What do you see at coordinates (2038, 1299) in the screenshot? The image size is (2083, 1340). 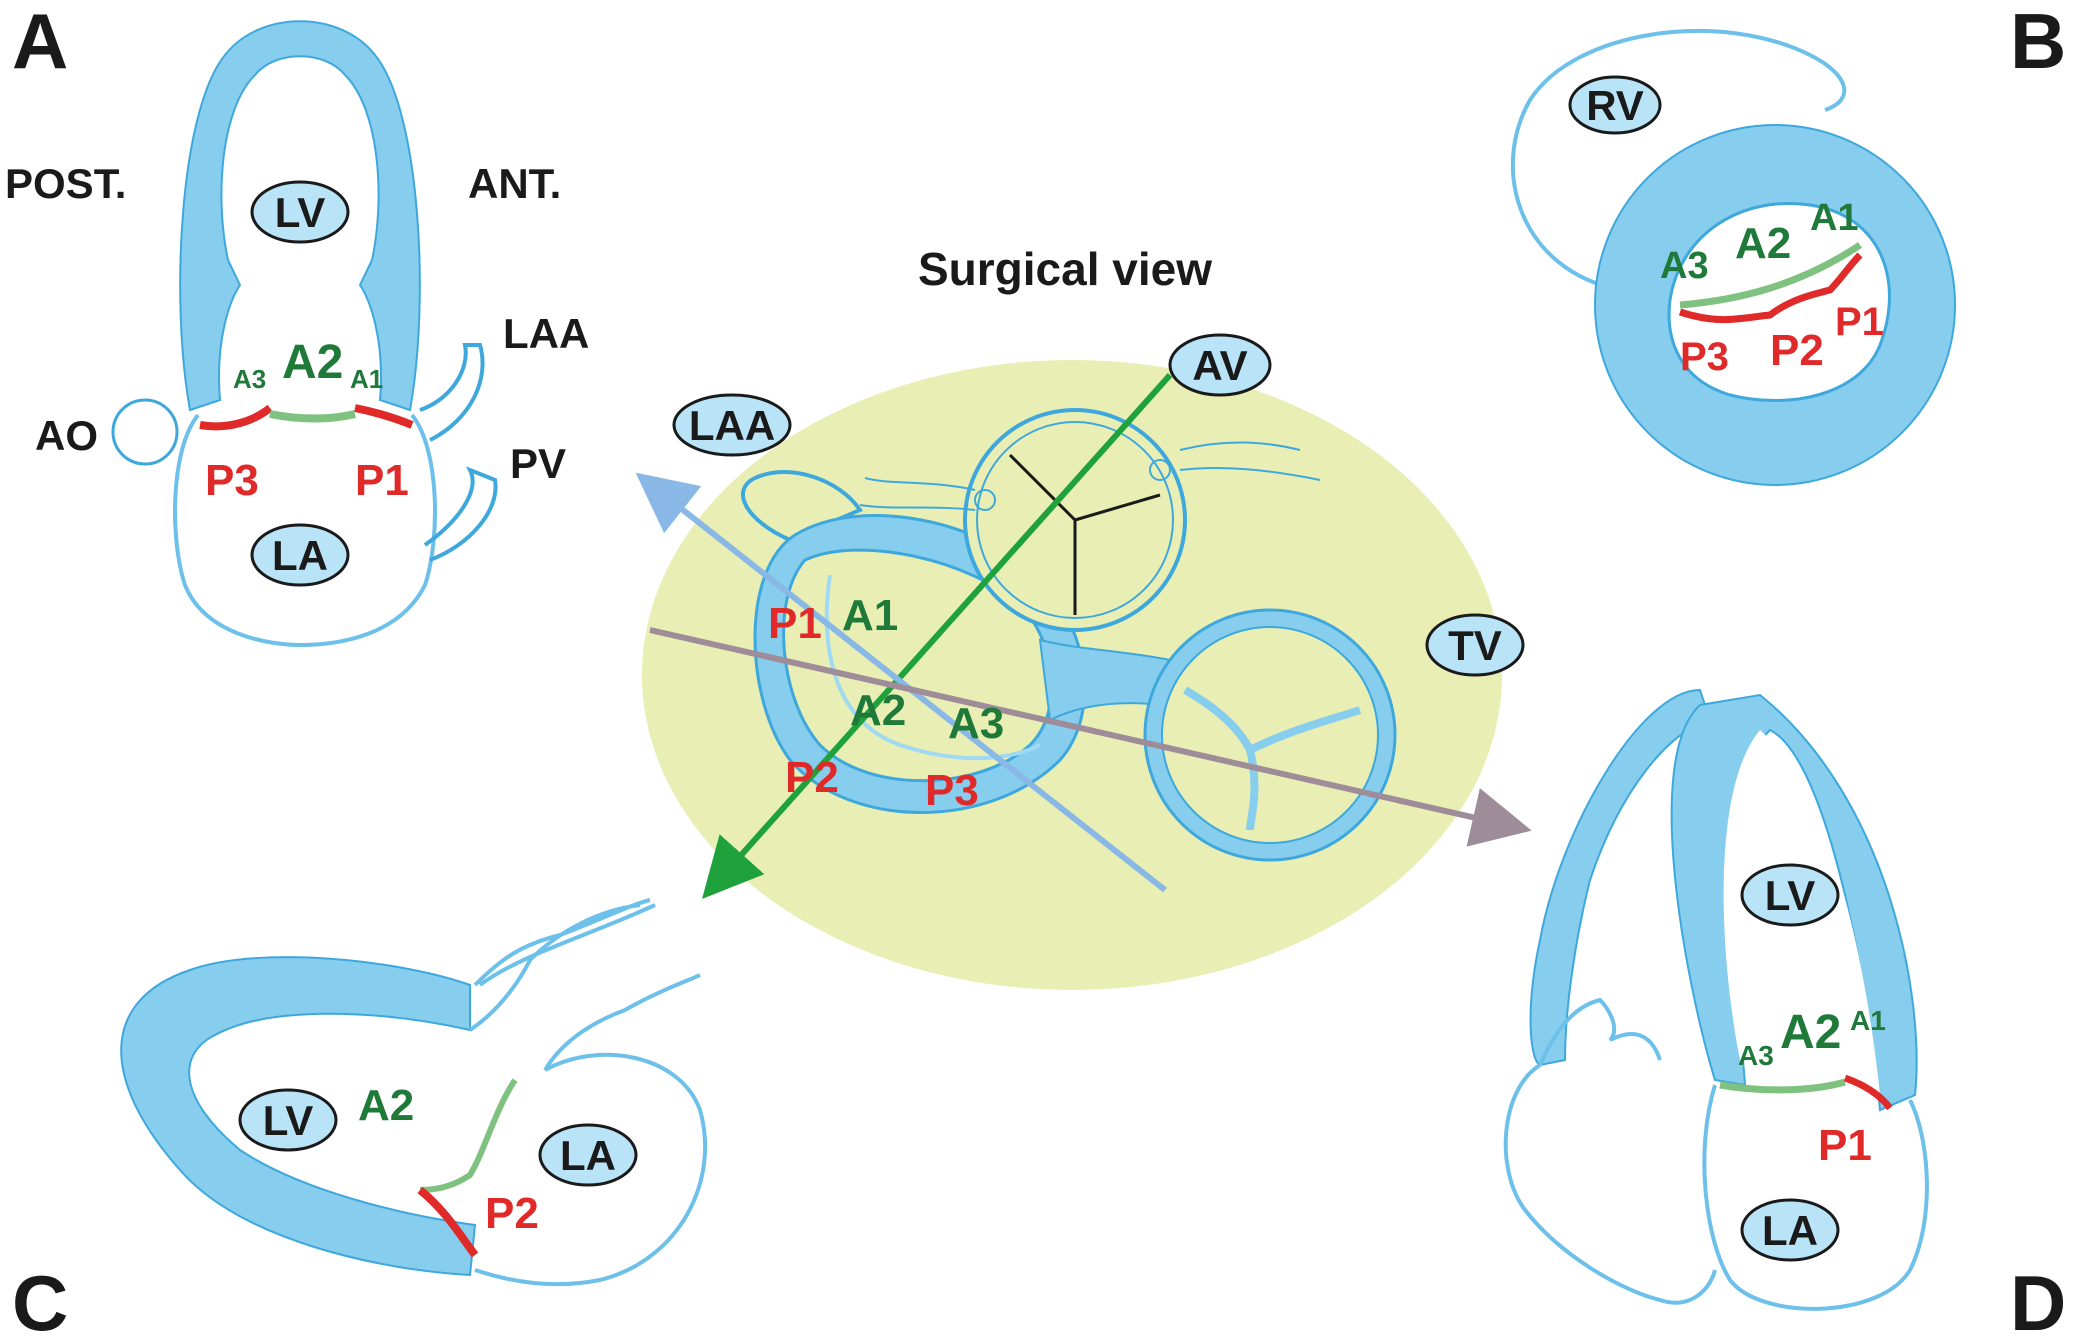 I see `panel-d-letter: D` at bounding box center [2038, 1299].